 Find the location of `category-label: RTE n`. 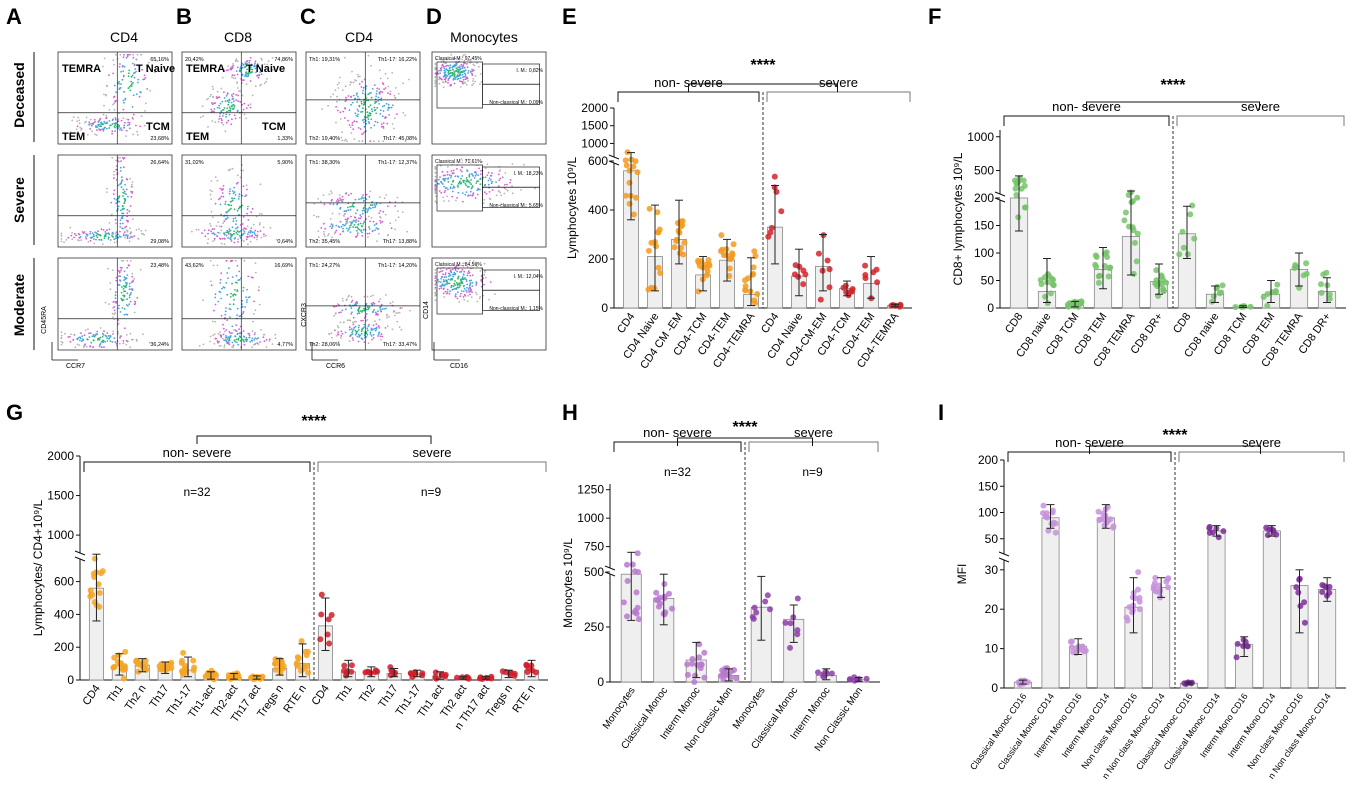

category-label: RTE n is located at coordinates (295, 699).